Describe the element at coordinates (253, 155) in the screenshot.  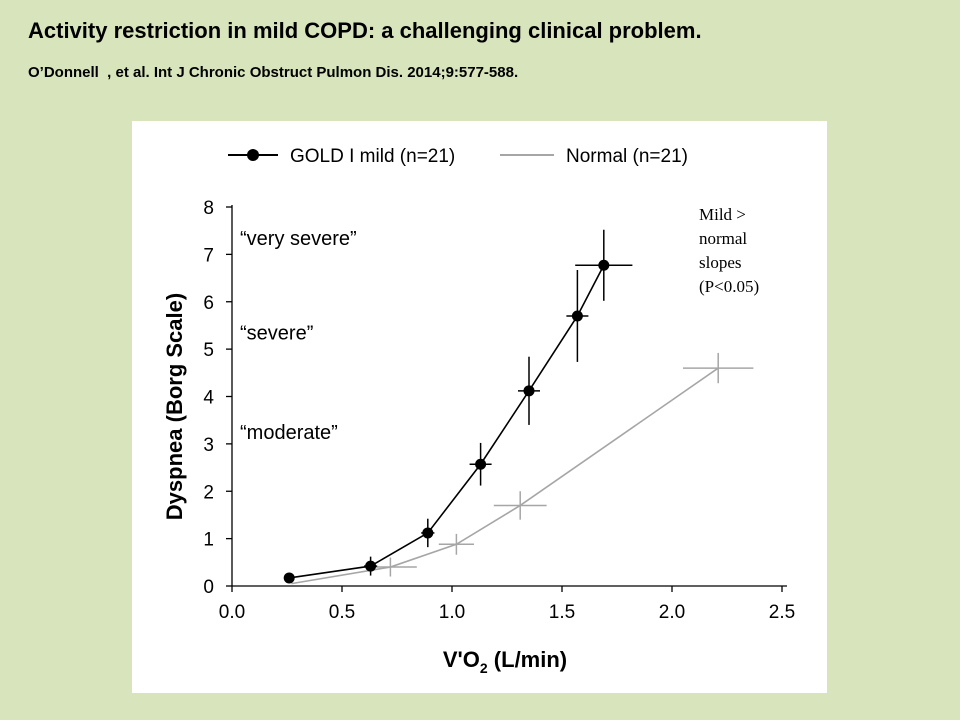
I see `legend-marker-gold` at that location.